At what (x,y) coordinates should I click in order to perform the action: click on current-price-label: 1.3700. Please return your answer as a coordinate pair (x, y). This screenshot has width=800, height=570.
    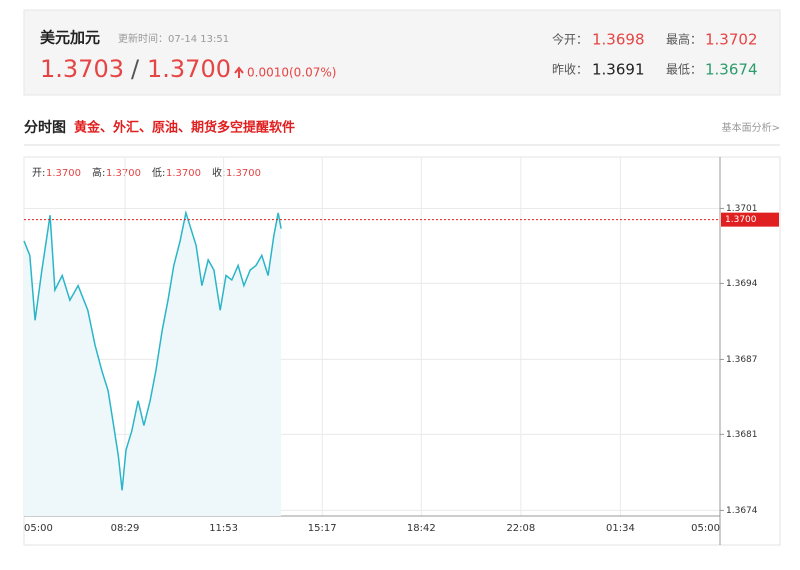
    Looking at the image, I should click on (741, 220).